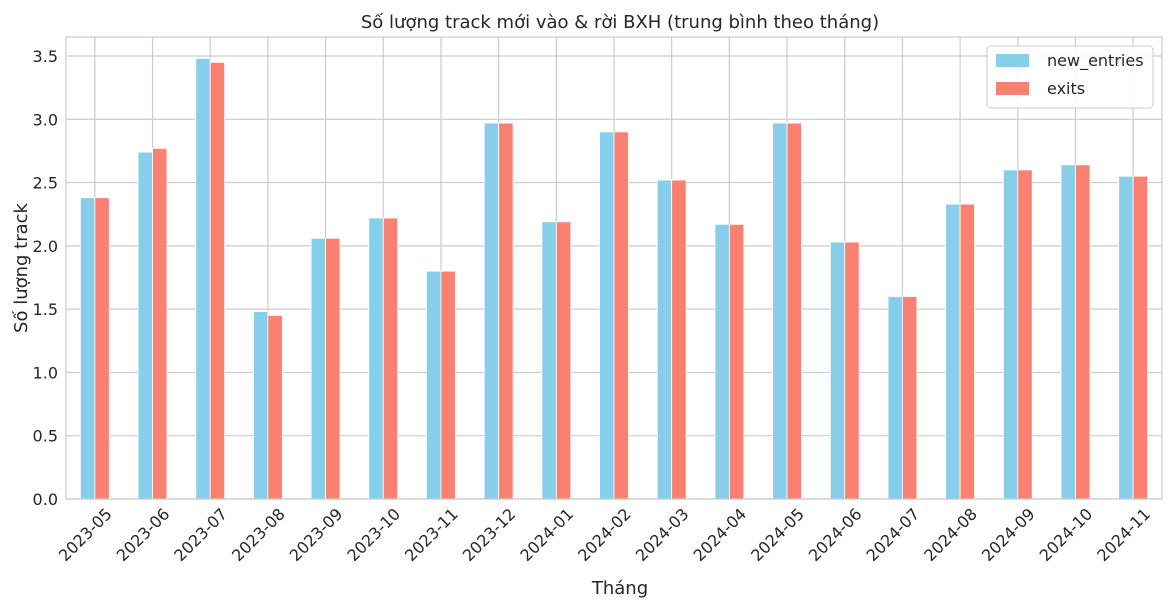 This screenshot has height=607, width=1173. What do you see at coordinates (45, 436) in the screenshot?
I see `y-tick-label: 0.5` at bounding box center [45, 436].